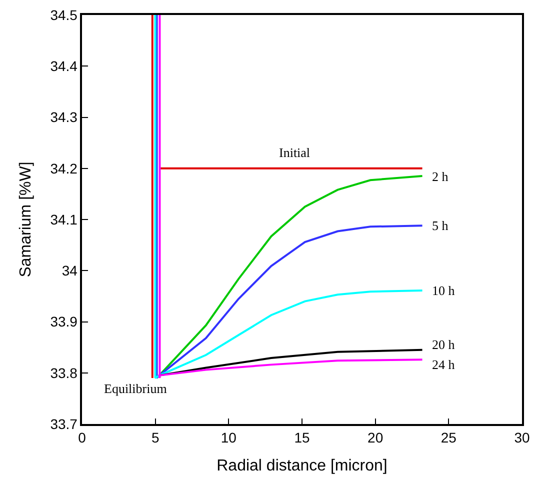 The width and height of the screenshot is (537, 479). I want to click on annotation: Equilibrium, so click(135, 388).